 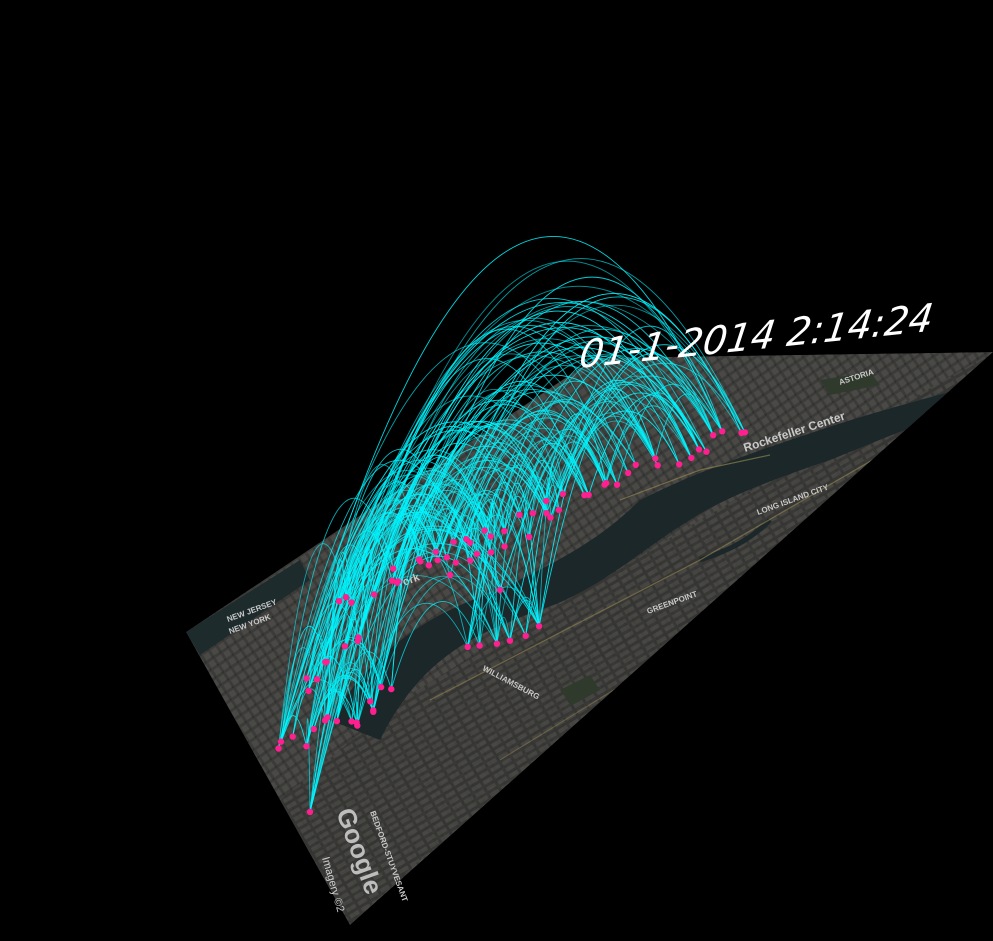 What do you see at coordinates (248, 607) in the screenshot?
I see `hudson-river` at bounding box center [248, 607].